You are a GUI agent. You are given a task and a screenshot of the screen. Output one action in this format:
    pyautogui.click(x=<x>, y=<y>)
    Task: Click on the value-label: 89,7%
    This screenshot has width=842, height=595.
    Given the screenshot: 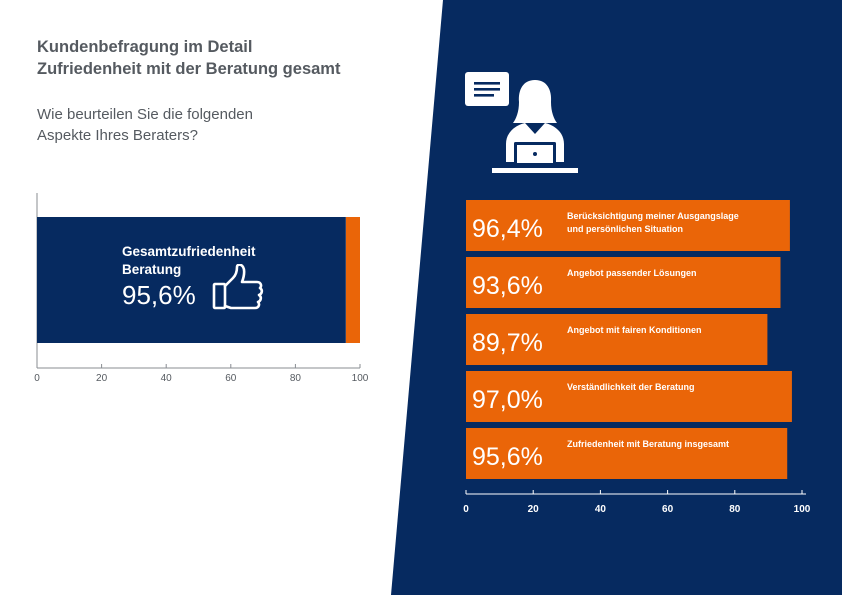 What is the action you would take?
    pyautogui.click(x=507, y=343)
    